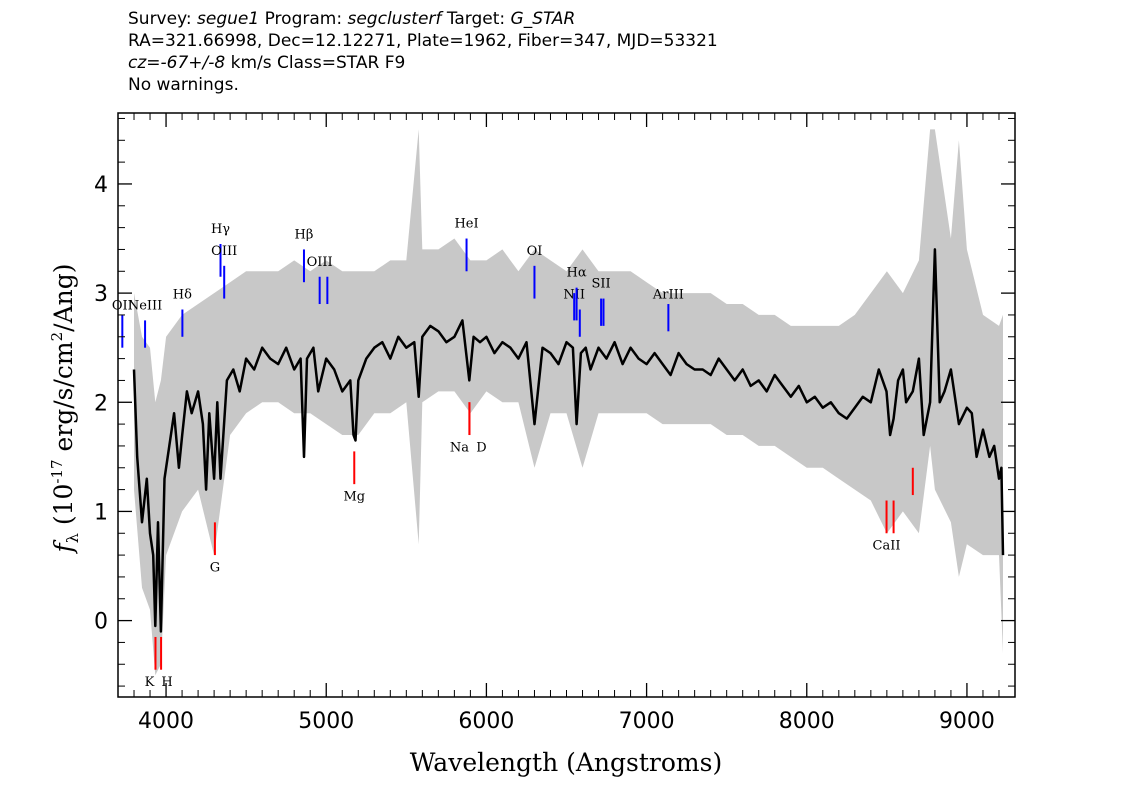 Image resolution: width=1134 pixels, height=810 pixels. What do you see at coordinates (543, 19) in the screenshot?
I see `target-value: G_STAR` at bounding box center [543, 19].